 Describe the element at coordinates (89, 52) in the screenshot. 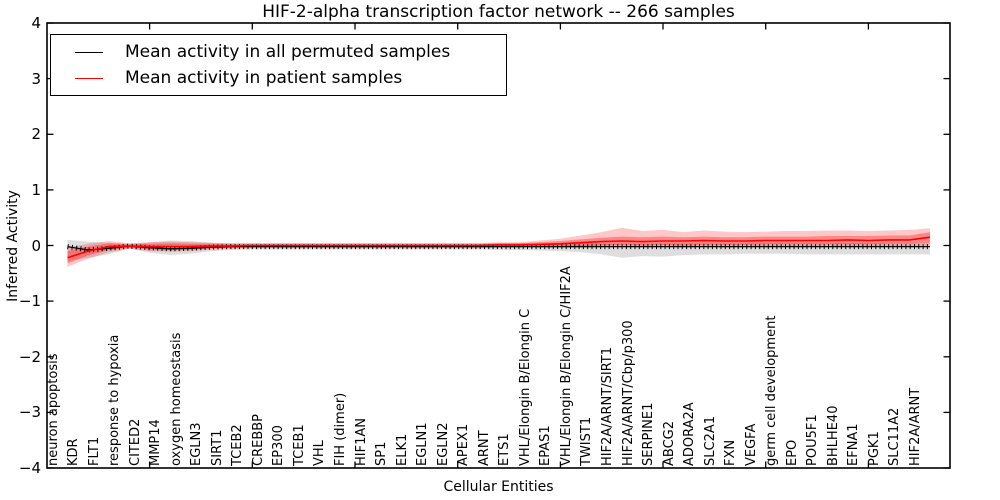

I see `legend-line-black` at that location.